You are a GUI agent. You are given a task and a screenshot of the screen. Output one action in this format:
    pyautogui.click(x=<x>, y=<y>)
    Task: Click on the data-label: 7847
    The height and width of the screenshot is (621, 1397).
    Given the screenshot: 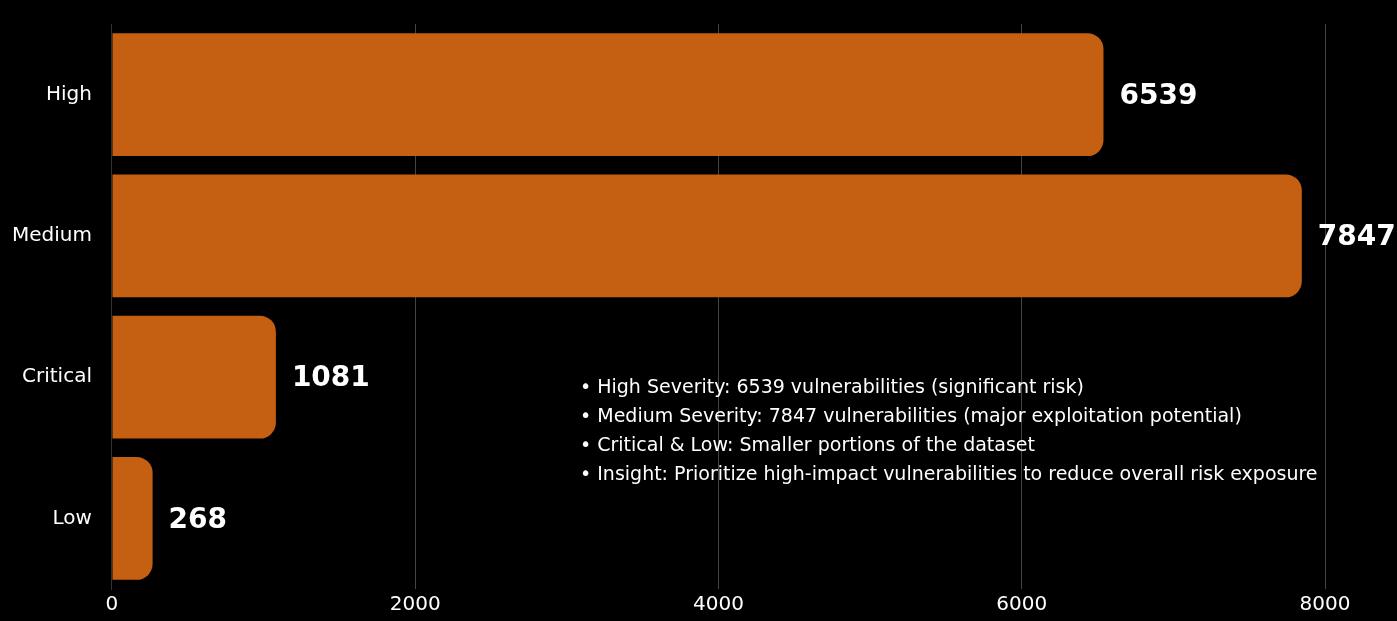 What is the action you would take?
    pyautogui.click(x=1356, y=236)
    